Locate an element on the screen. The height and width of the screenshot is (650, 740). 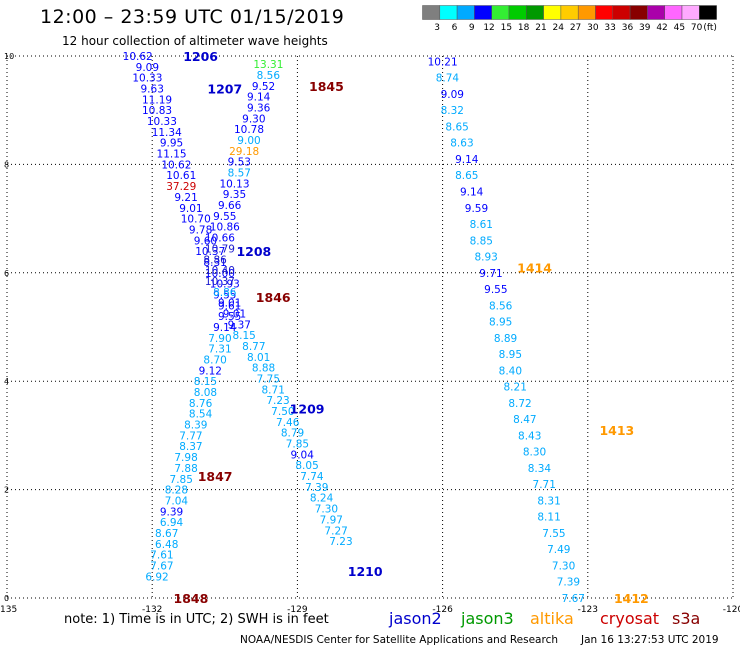
wave-height-label: 29.18 is located at coordinates (244, 152).